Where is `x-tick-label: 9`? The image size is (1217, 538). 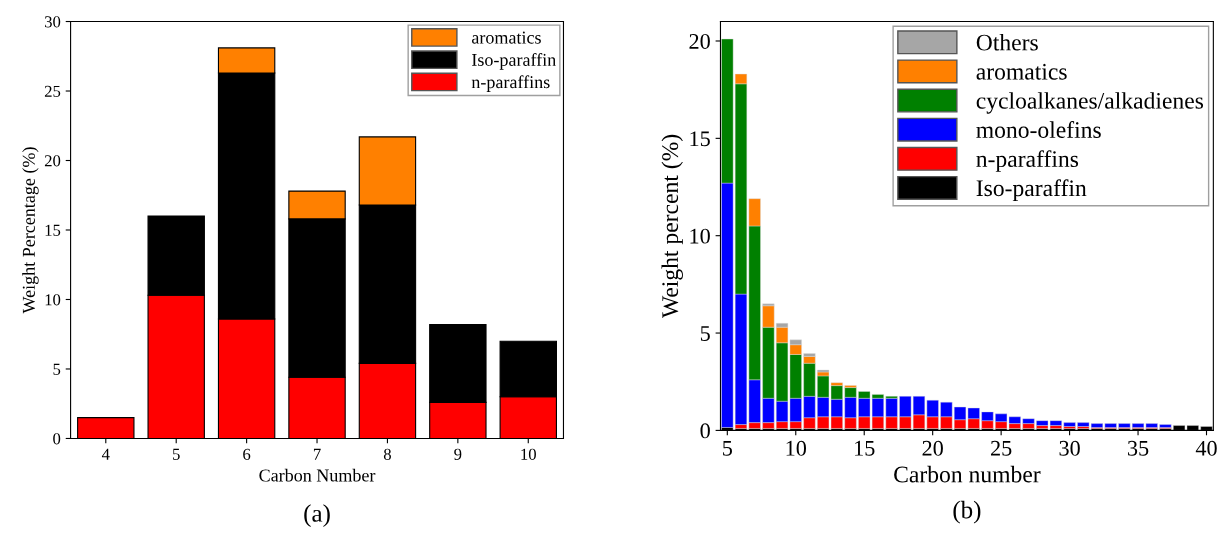 x-tick-label: 9 is located at coordinates (458, 454).